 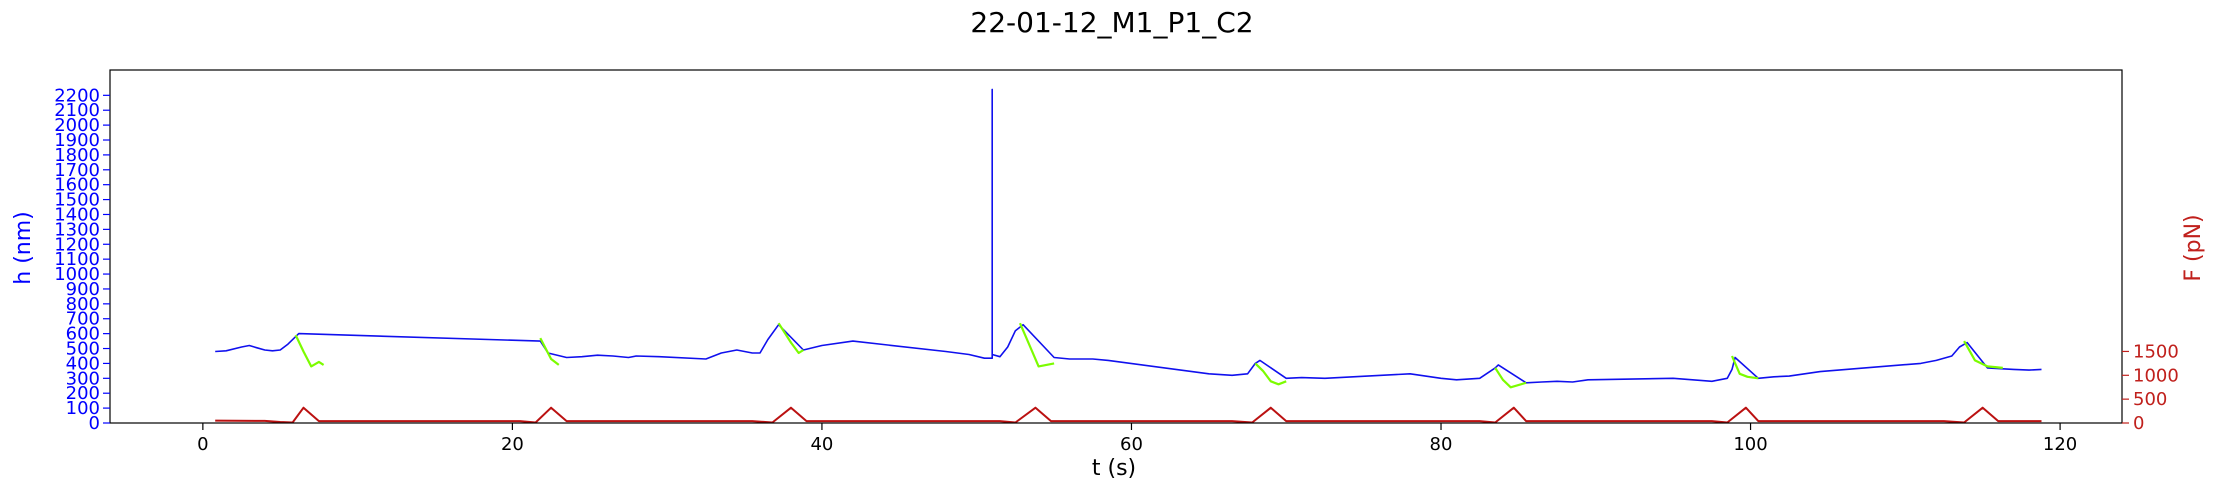 What do you see at coordinates (83, 363) in the screenshot?
I see `y-left-tick-label: 400` at bounding box center [83, 363].